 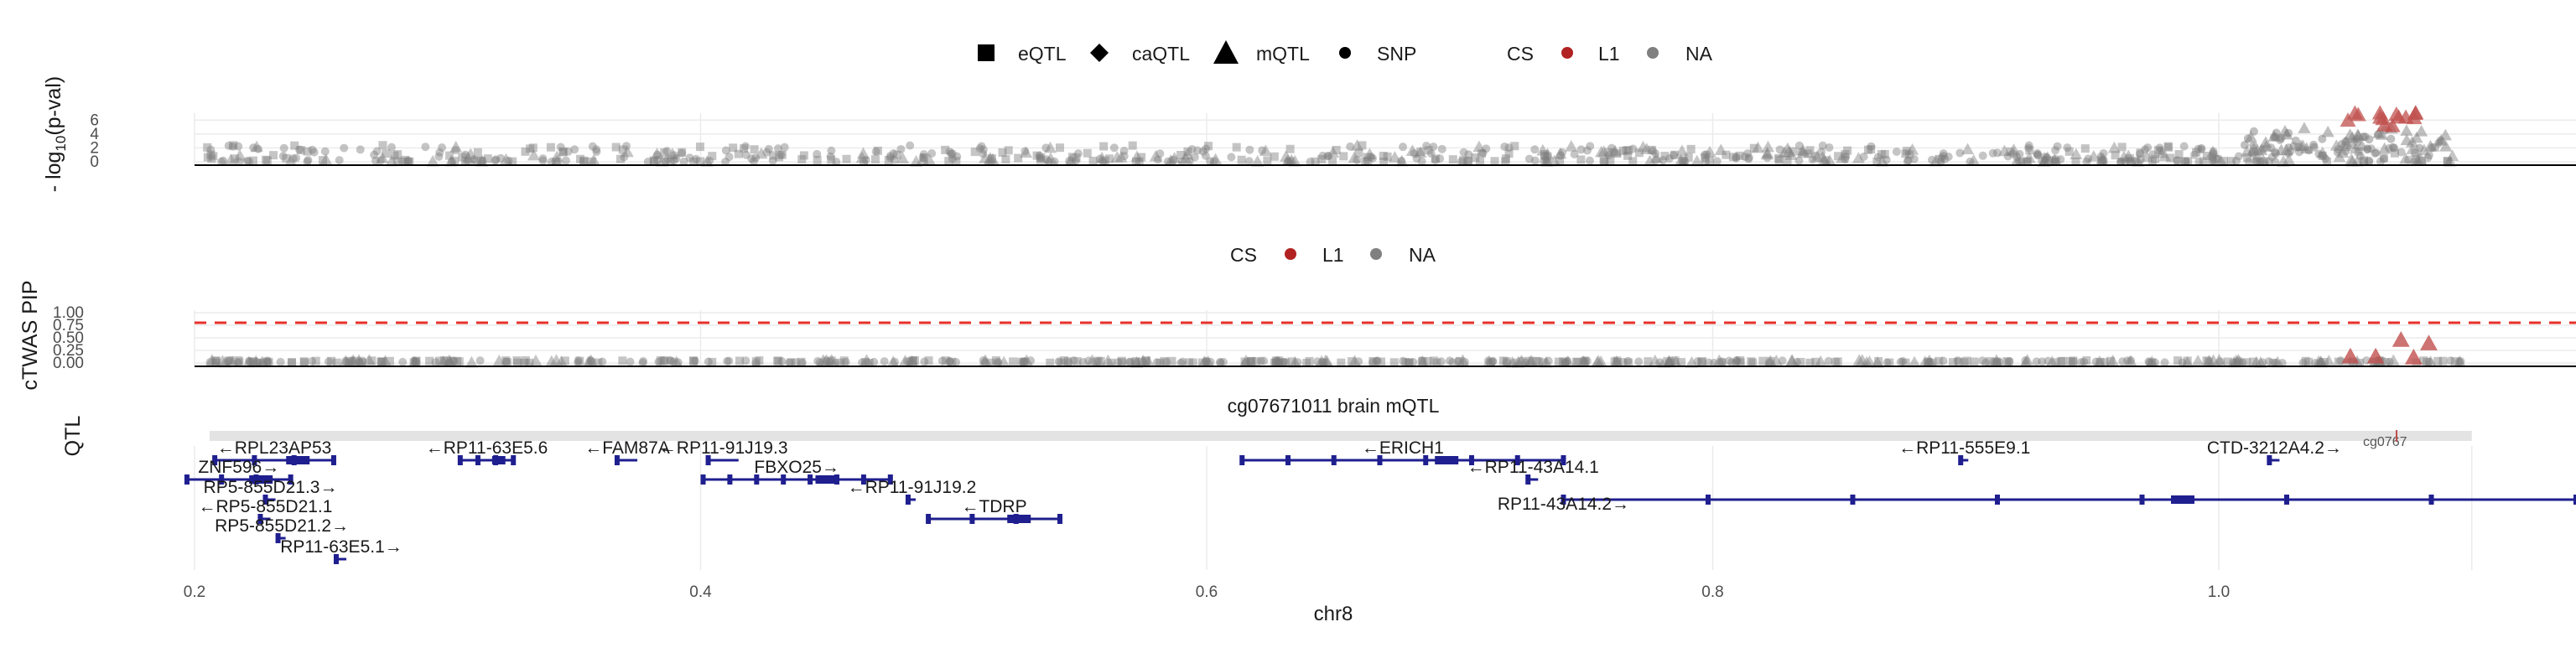 I want to click on gene-label: ←RP5-855D21.1, so click(x=266, y=506).